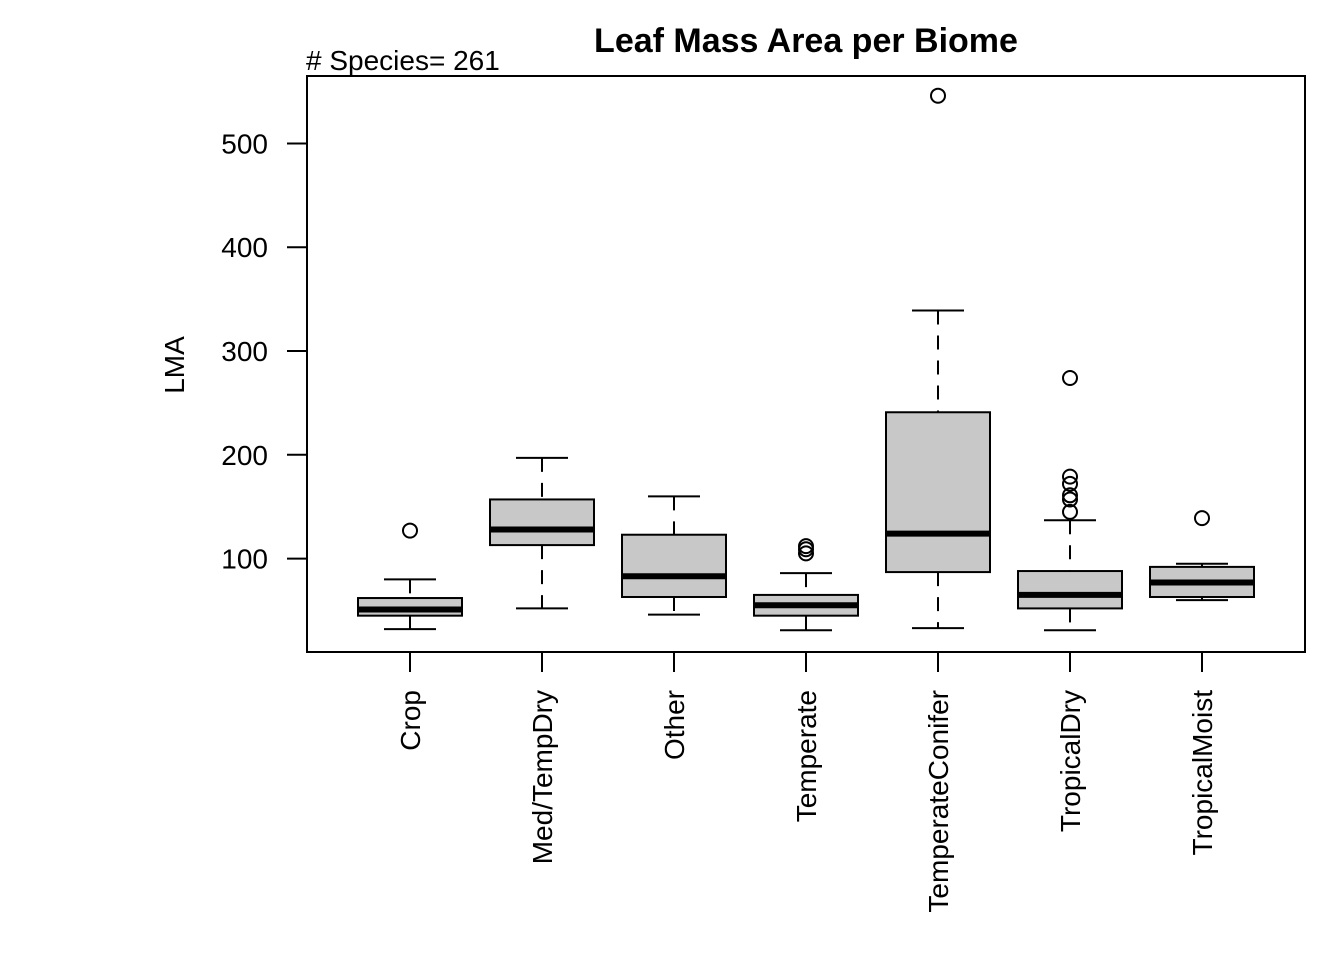 The image size is (1344, 960). What do you see at coordinates (674, 725) in the screenshot?
I see `x-tick-label: Other` at bounding box center [674, 725].